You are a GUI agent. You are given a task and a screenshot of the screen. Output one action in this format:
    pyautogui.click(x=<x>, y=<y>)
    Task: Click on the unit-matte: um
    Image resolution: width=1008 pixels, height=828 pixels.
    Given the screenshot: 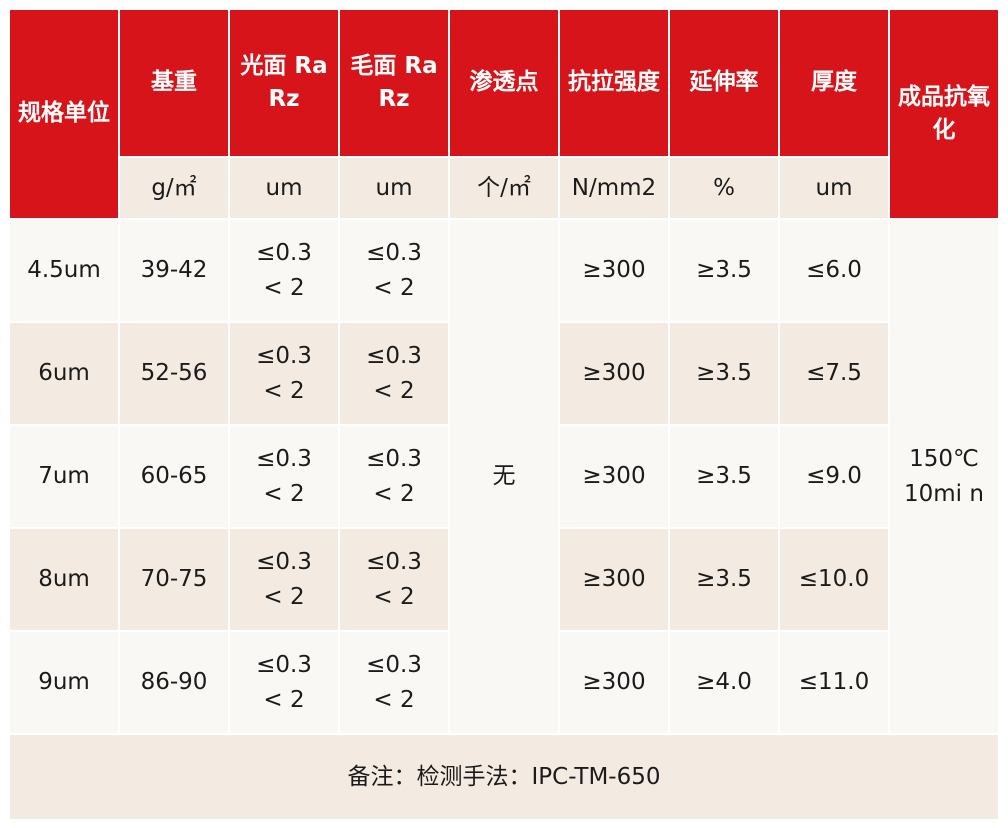 What is the action you would take?
    pyautogui.click(x=394, y=188)
    